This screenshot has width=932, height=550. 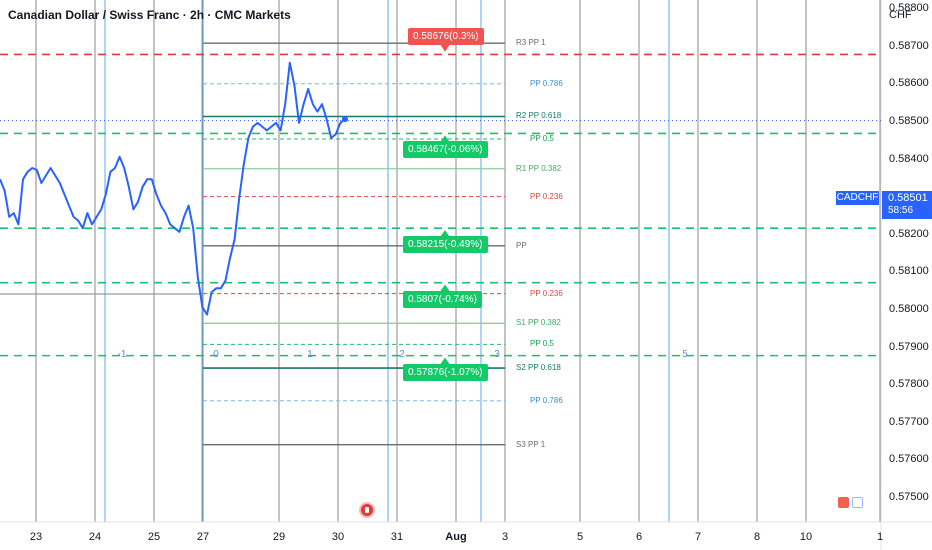 What do you see at coordinates (900, 15) in the screenshot?
I see `currency-label: CHF` at bounding box center [900, 15].